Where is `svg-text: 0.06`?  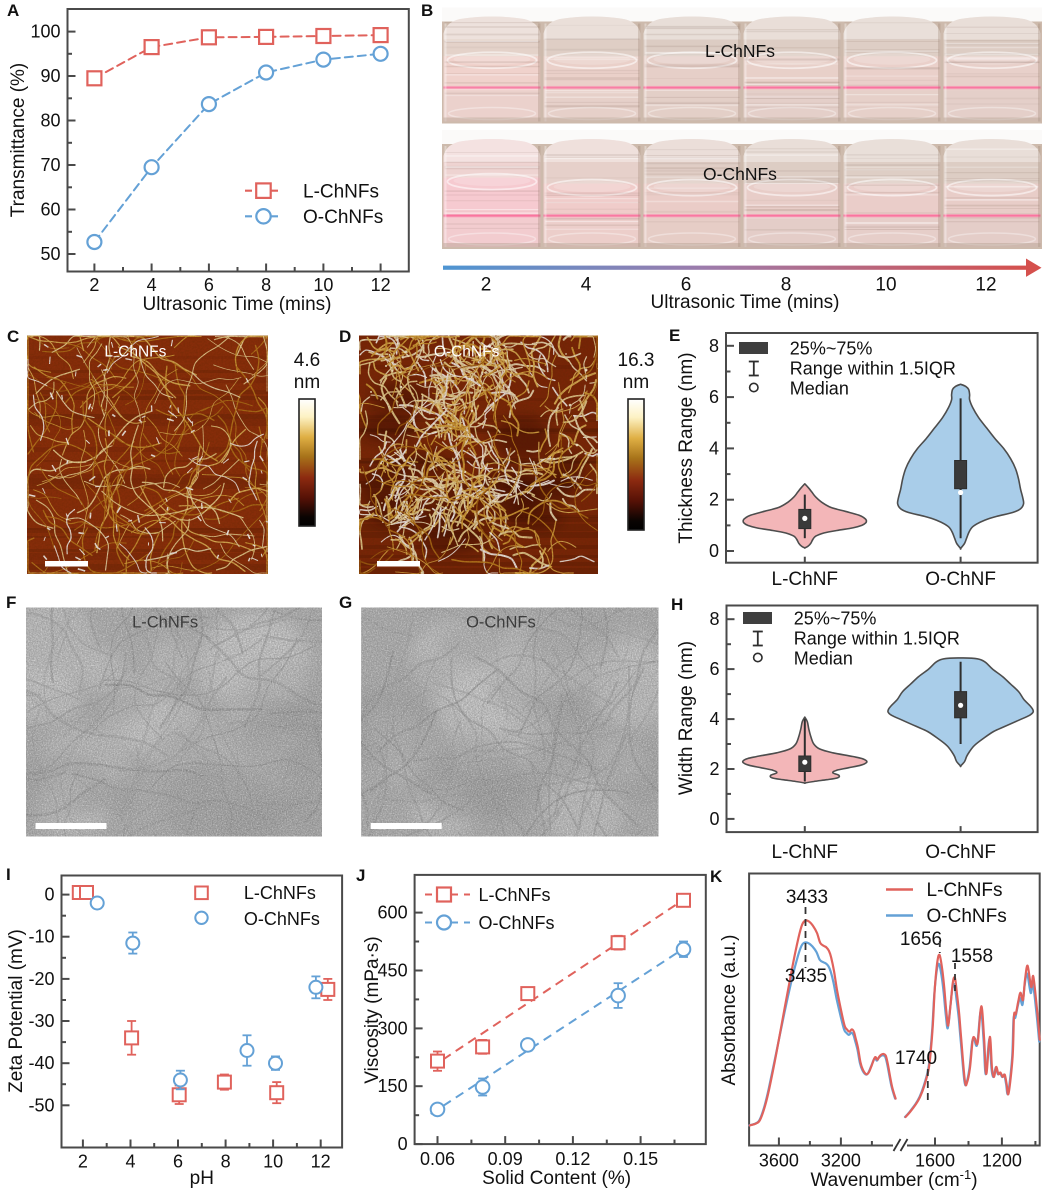
svg-text: 0.06 is located at coordinates (437, 1159).